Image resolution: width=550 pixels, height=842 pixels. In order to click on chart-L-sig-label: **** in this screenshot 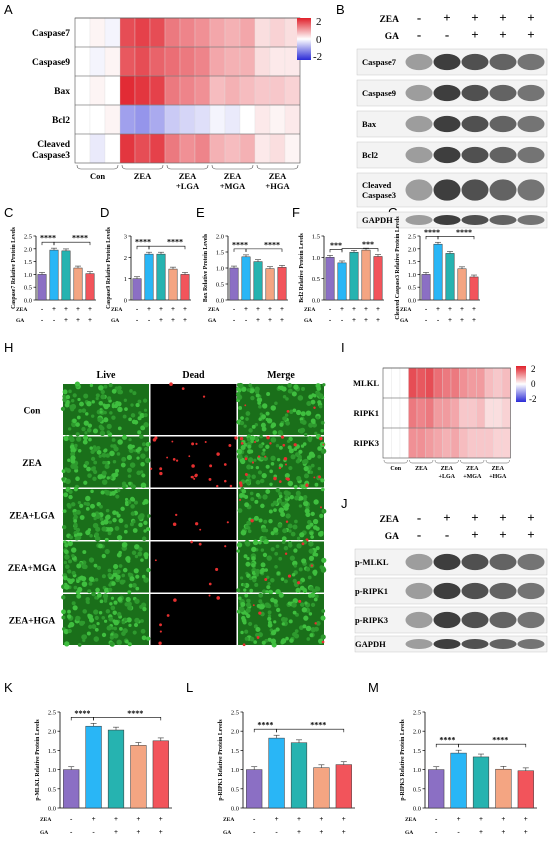, I will do `click(265, 725)`.